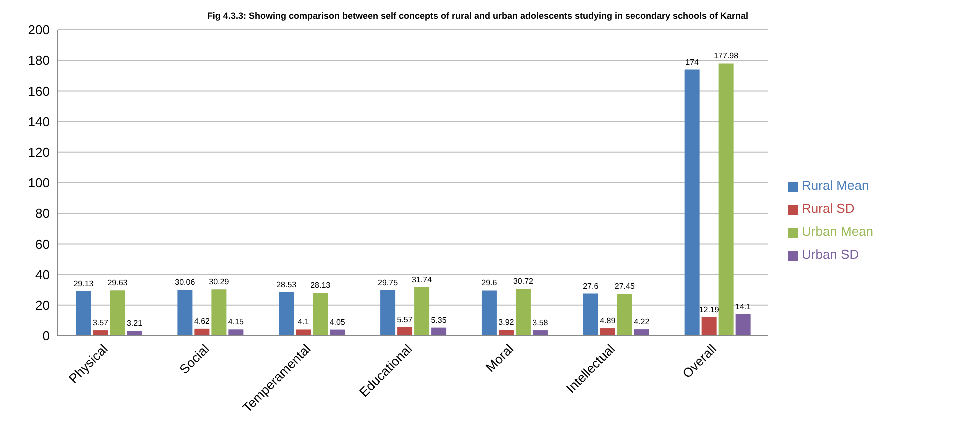 This screenshot has width=958, height=424. I want to click on data-label: 4.22, so click(642, 322).